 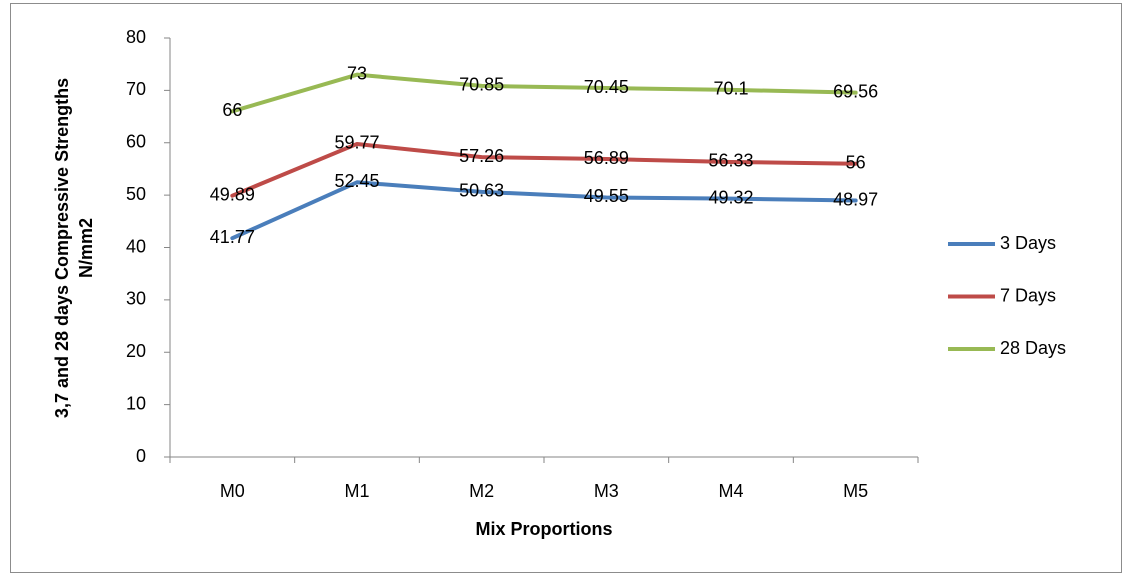 What do you see at coordinates (136, 351) in the screenshot?
I see `y-tick-label: 20` at bounding box center [136, 351].